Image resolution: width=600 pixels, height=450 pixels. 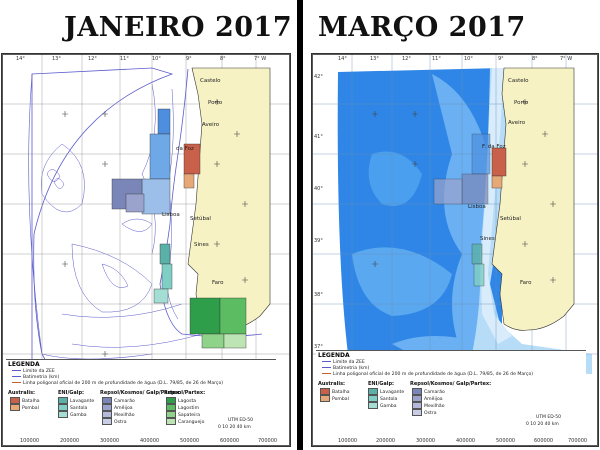 What do you see at coordinates (178, 27) in the screenshot?
I see `title-january: JANEIRO 2017` at bounding box center [178, 27].